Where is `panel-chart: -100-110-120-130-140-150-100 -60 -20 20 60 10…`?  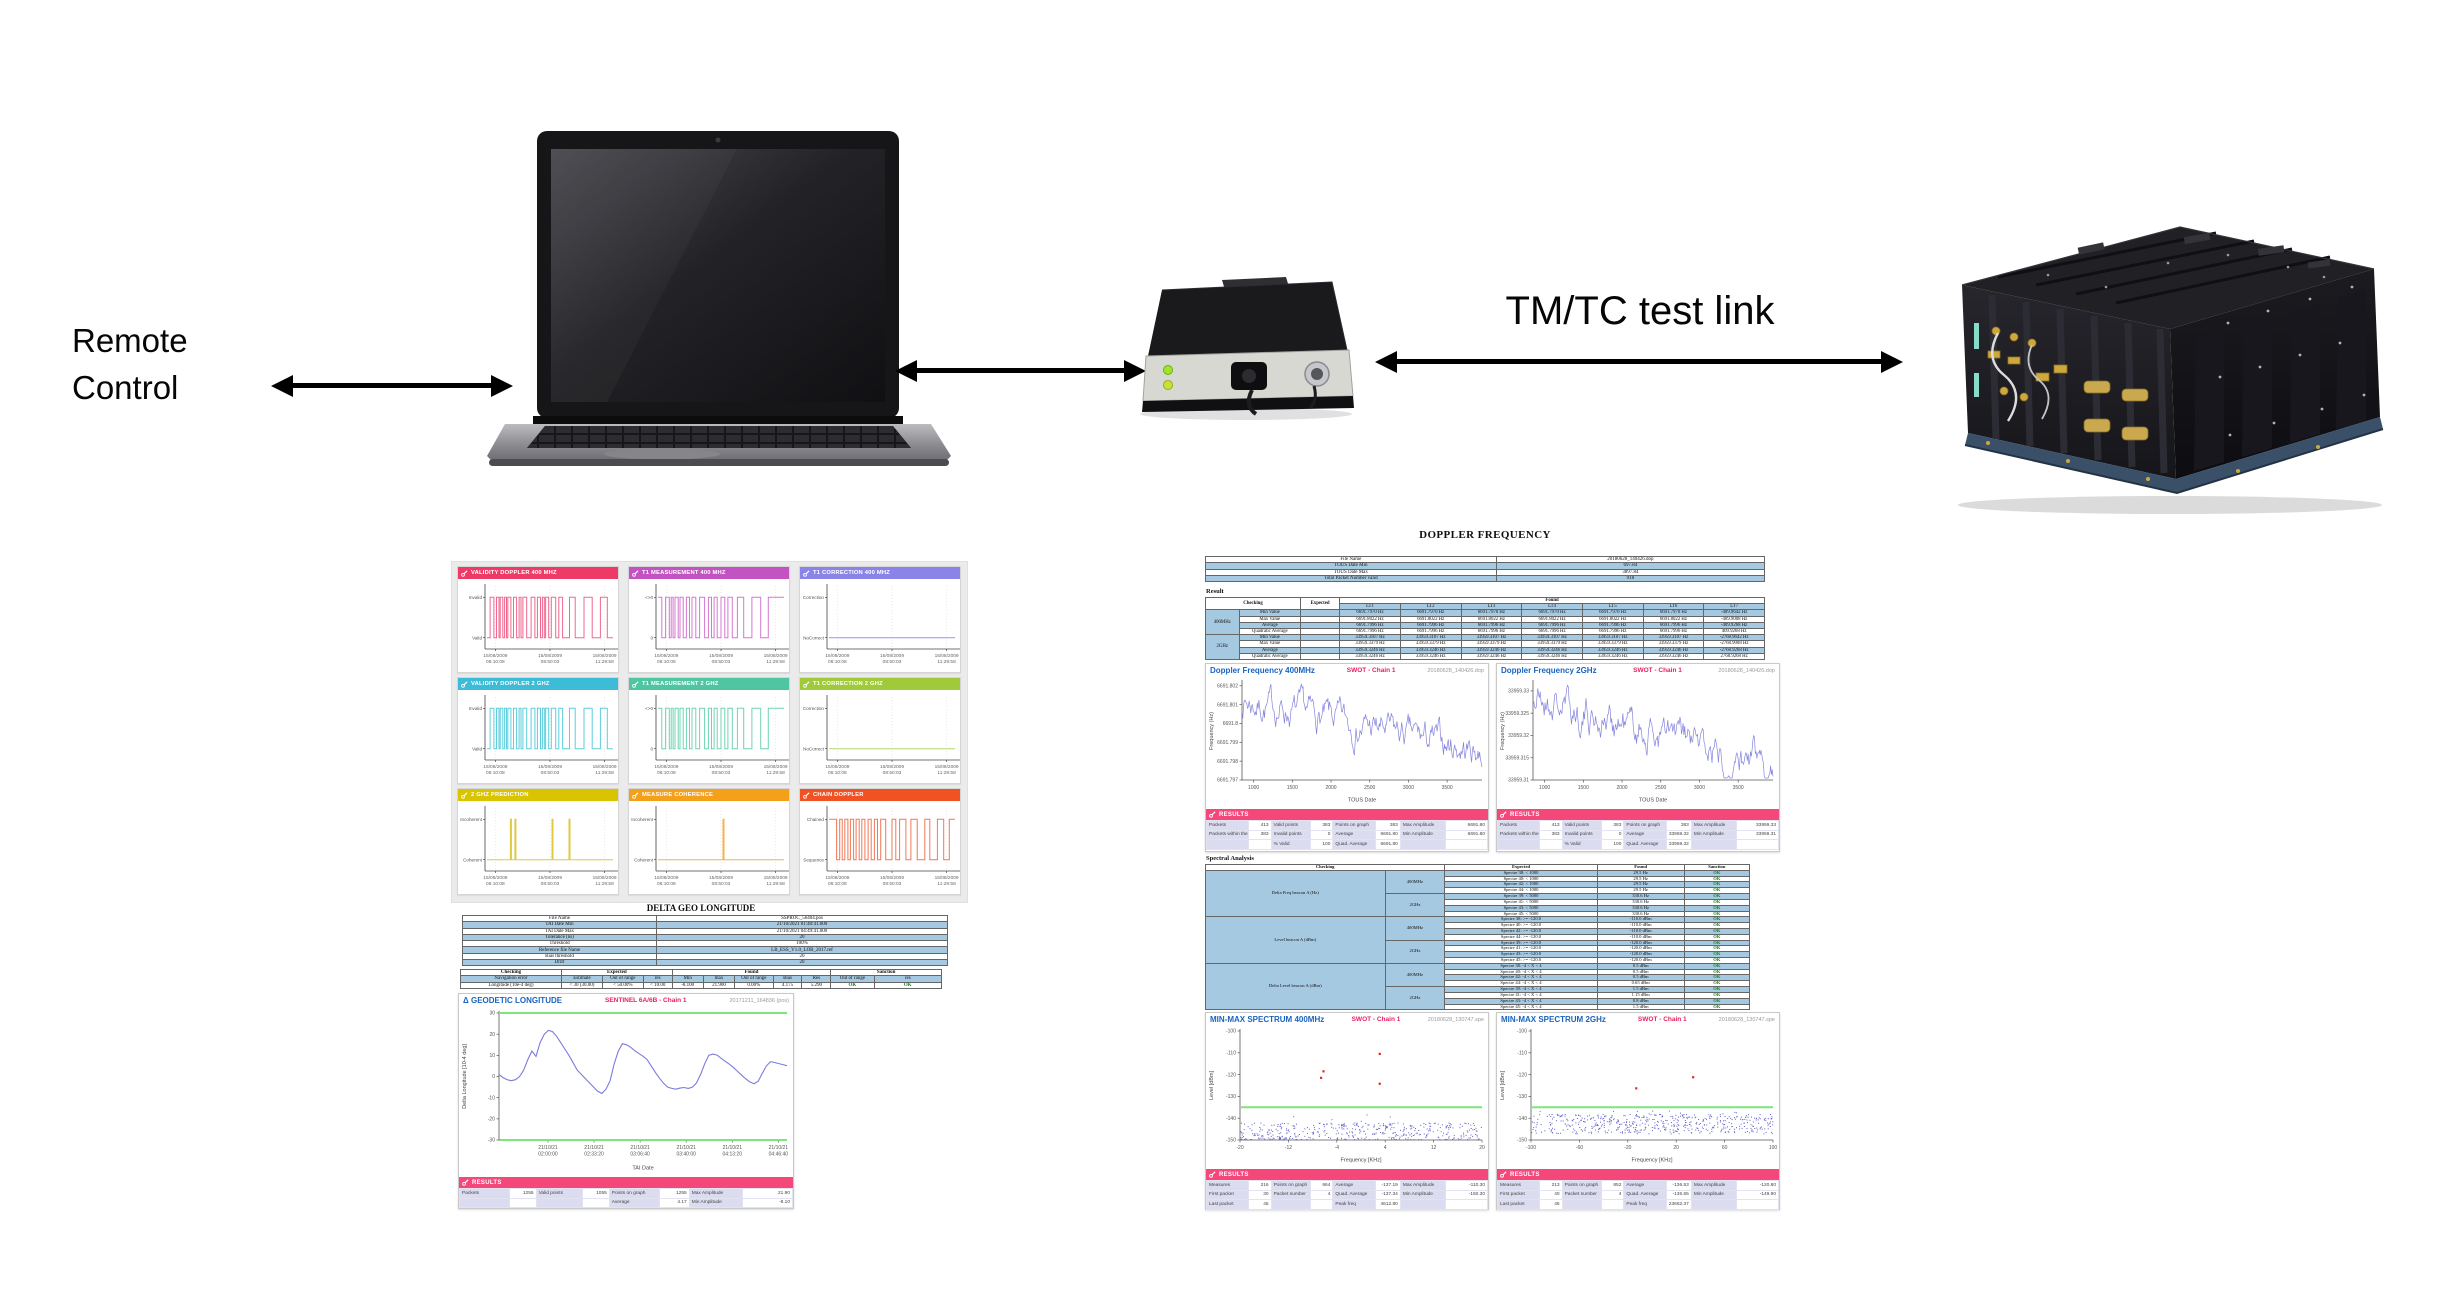 panel-chart: -100-110-120-130-140-150-100 -60 -20 20 60 10… is located at coordinates (1639, 1096).